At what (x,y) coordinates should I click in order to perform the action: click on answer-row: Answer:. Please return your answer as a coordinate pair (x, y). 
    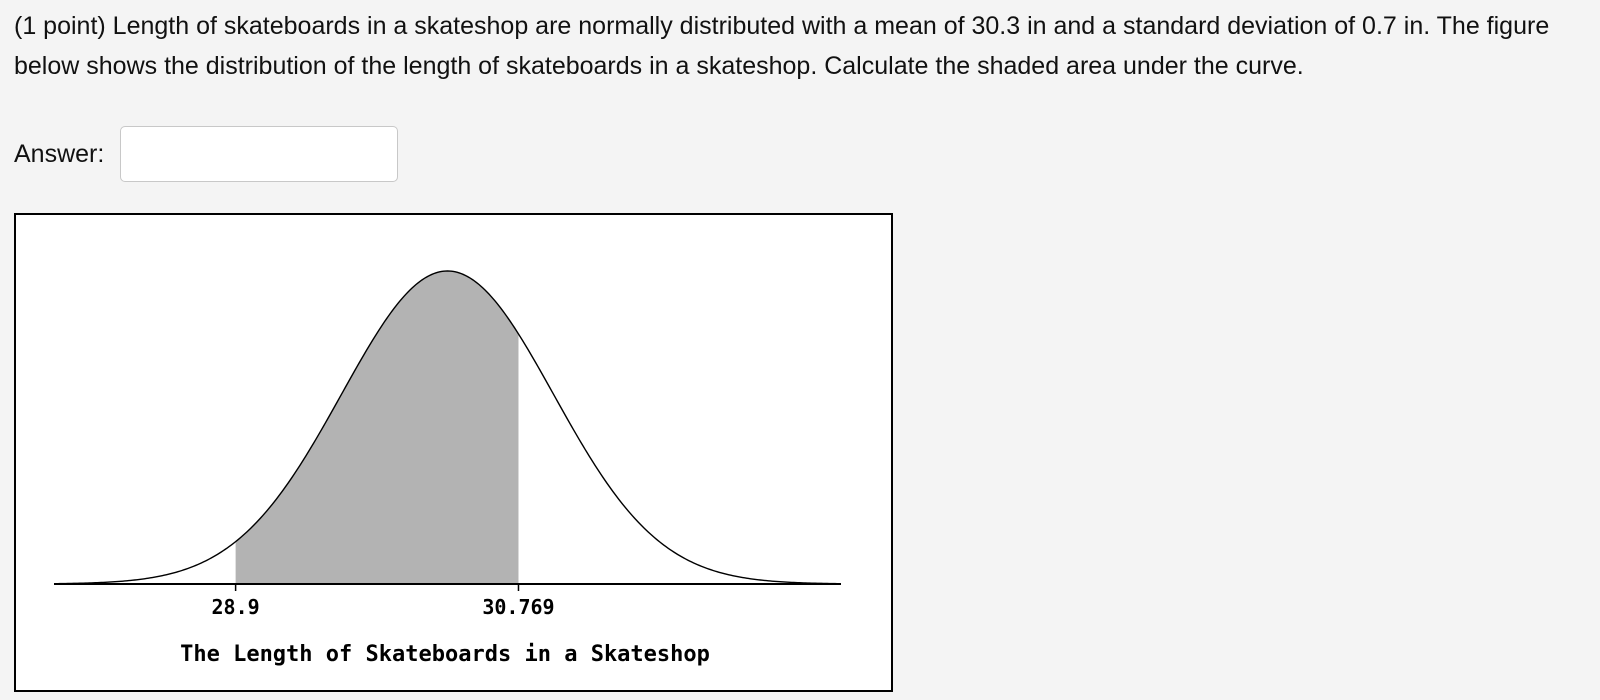
    Looking at the image, I should click on (206, 154).